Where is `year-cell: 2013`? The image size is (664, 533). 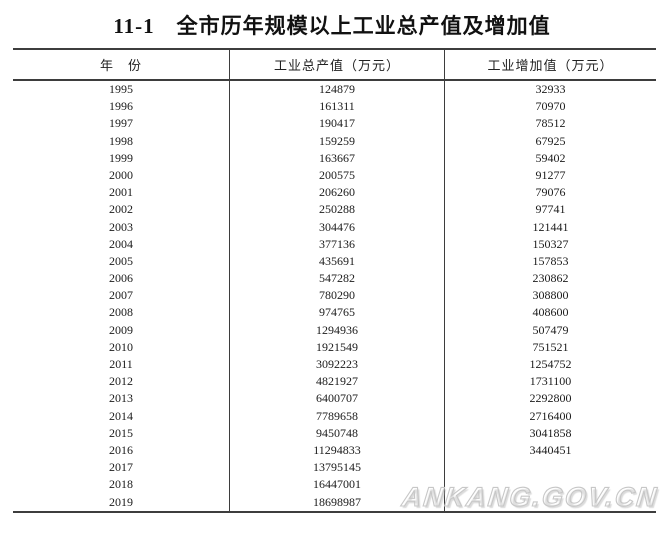 year-cell: 2013 is located at coordinates (121, 399).